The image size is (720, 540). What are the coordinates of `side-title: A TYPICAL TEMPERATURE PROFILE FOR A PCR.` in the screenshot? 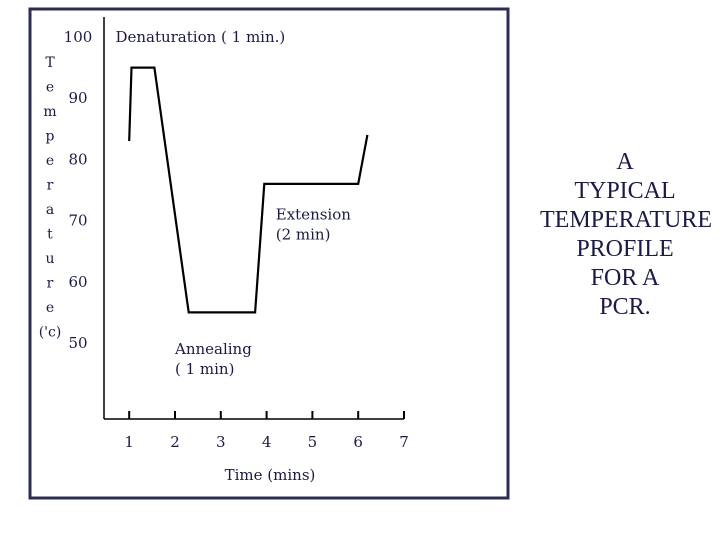 It's located at (626, 235).